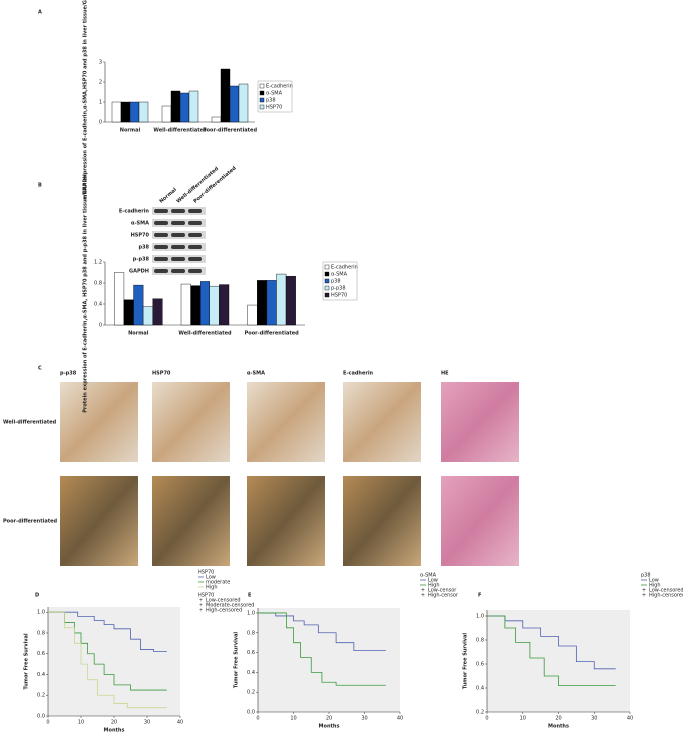 The width and height of the screenshot is (683, 748). I want to click on histology-row-label: Well-differentiated, so click(30, 423).